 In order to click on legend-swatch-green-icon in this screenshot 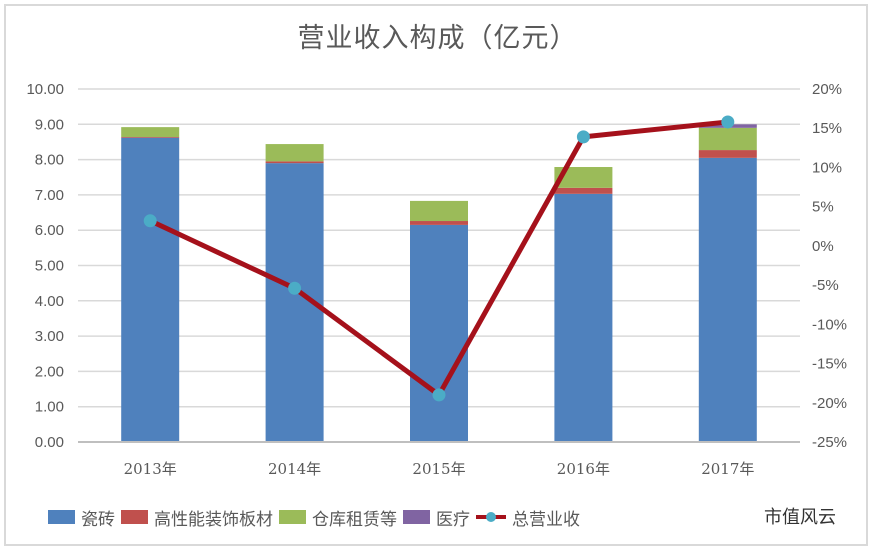, I will do `click(292, 517)`.